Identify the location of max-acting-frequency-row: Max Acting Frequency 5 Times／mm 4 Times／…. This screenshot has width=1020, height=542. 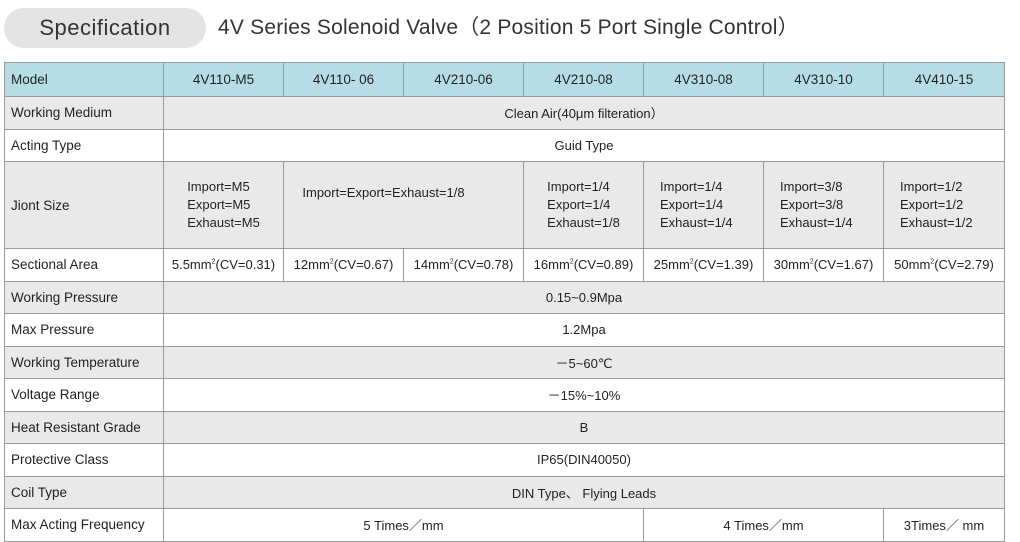
(504, 525).